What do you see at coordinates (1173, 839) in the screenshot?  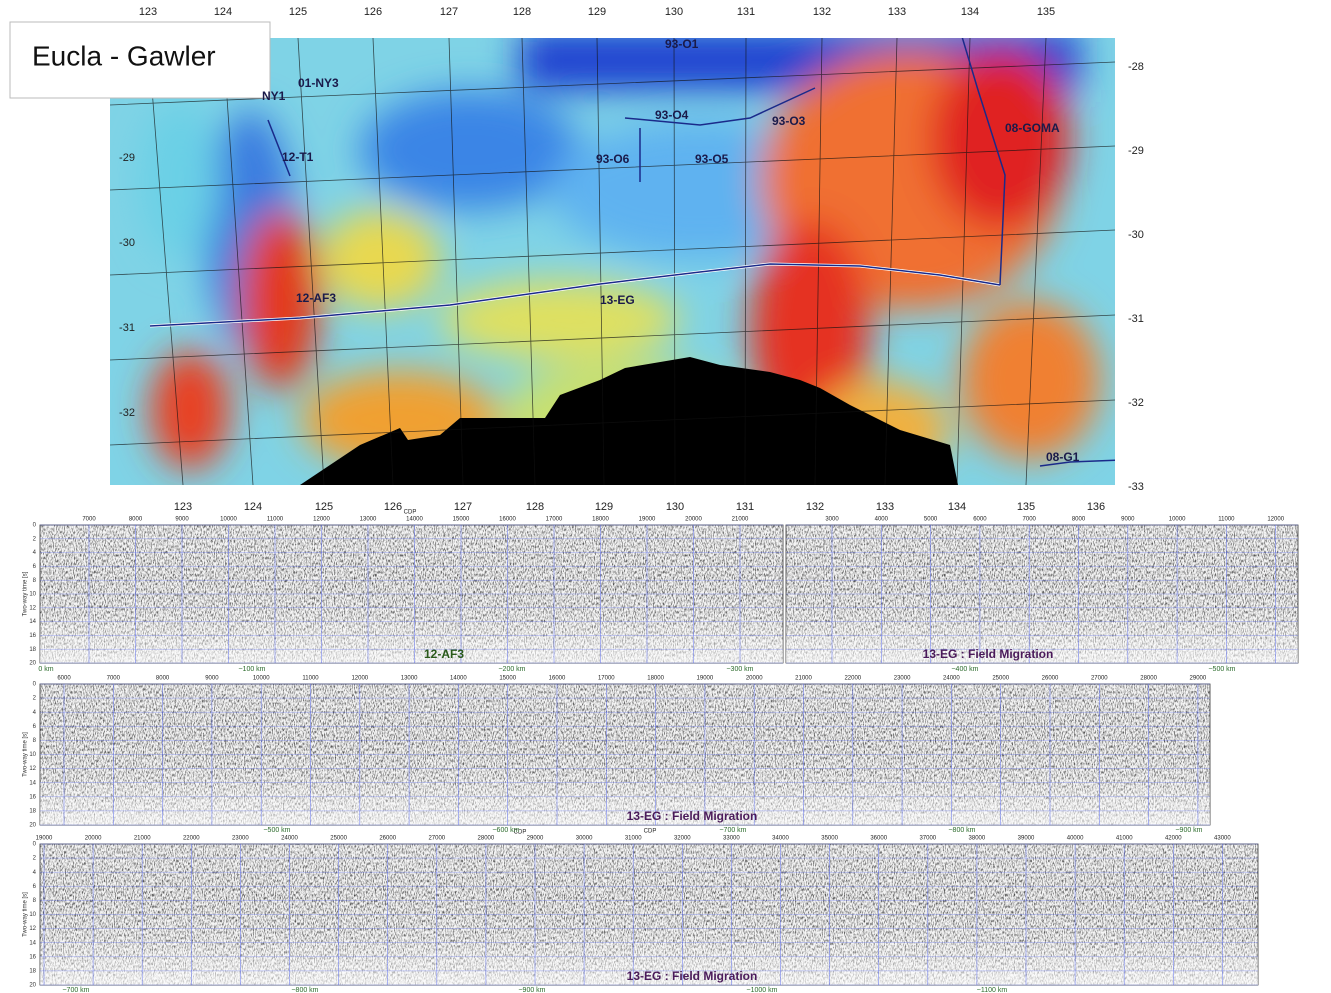 I see `cdp-tick-label: 42000` at bounding box center [1173, 839].